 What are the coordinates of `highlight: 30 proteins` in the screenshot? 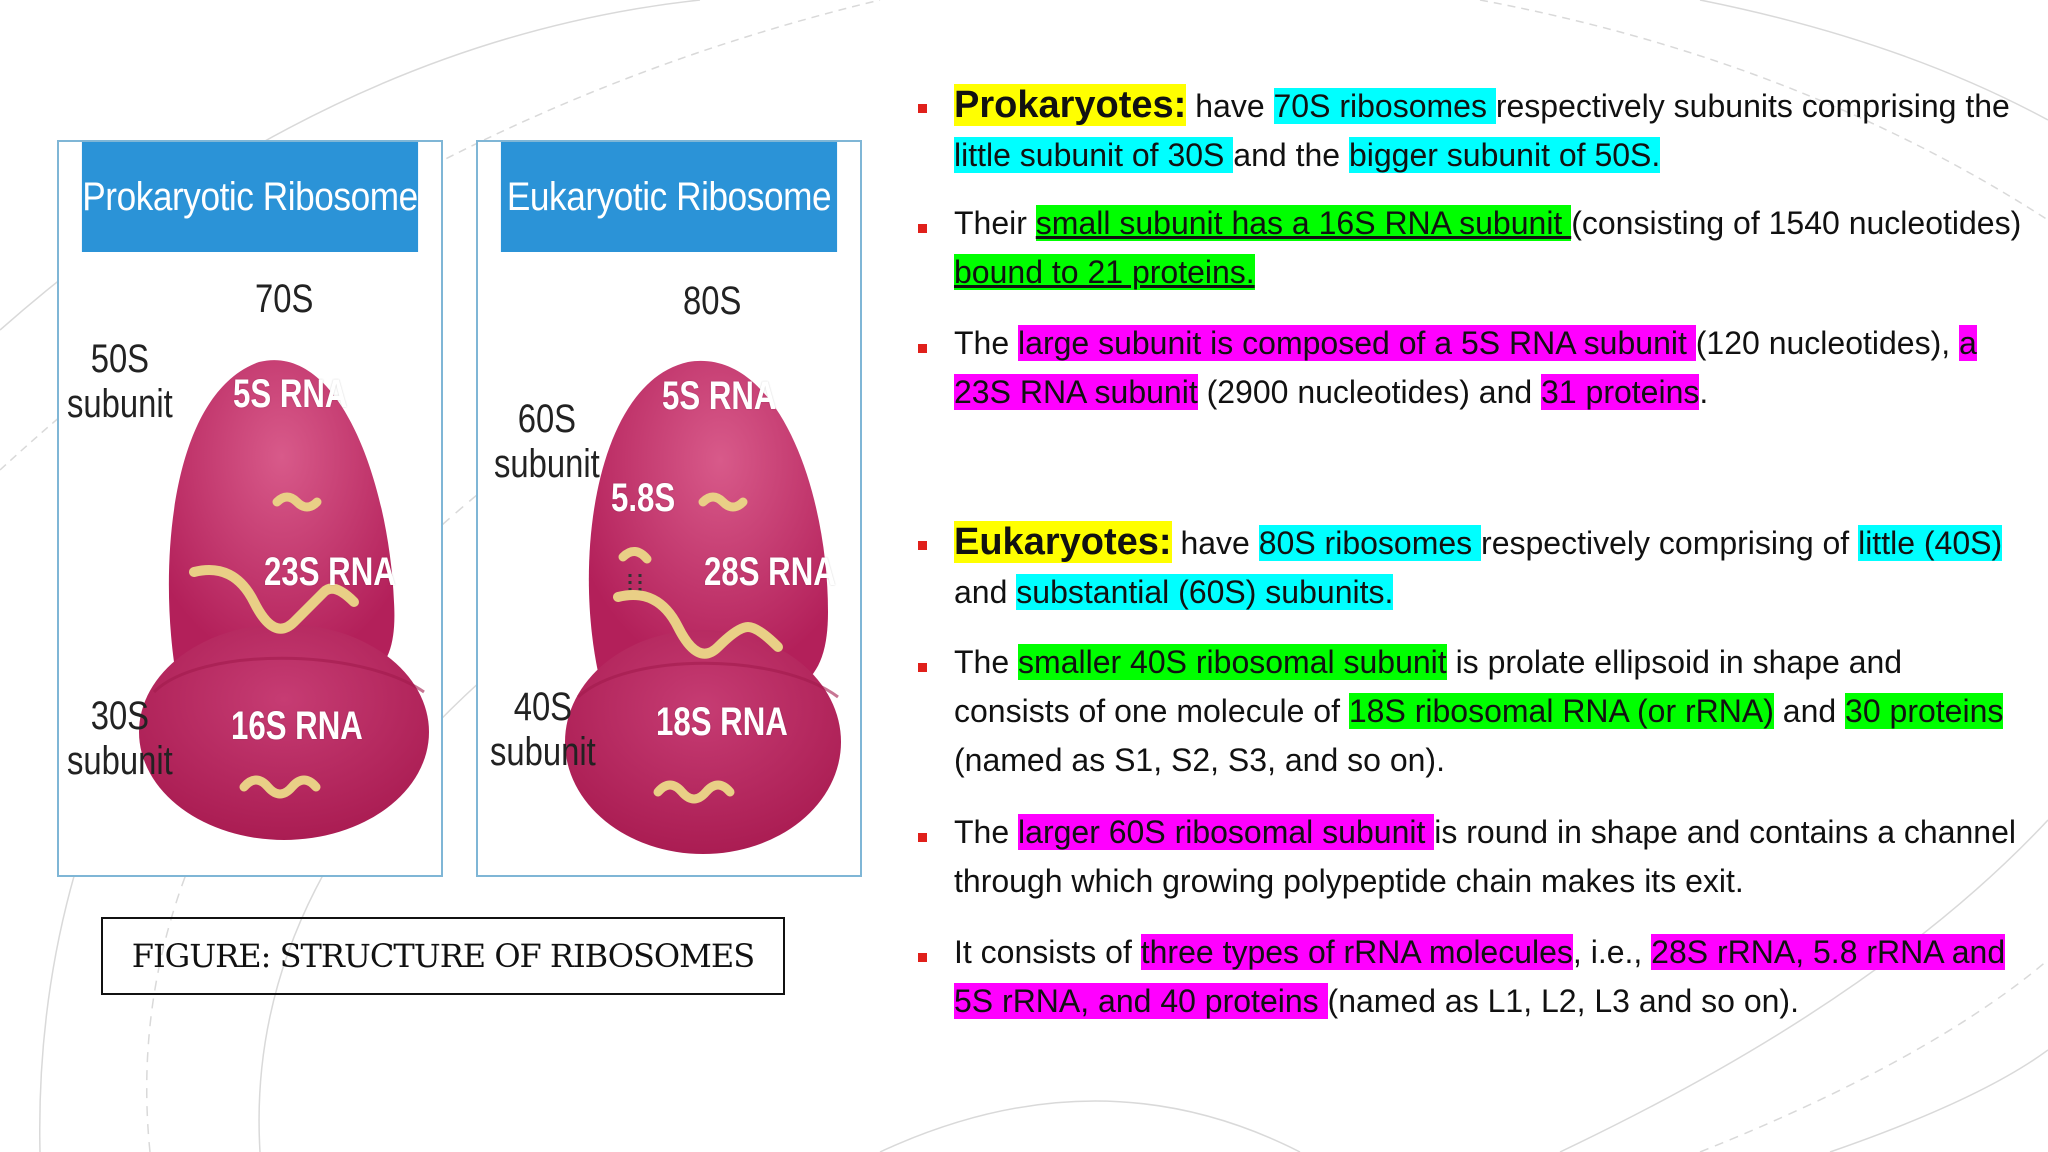 It's located at (1924, 711).